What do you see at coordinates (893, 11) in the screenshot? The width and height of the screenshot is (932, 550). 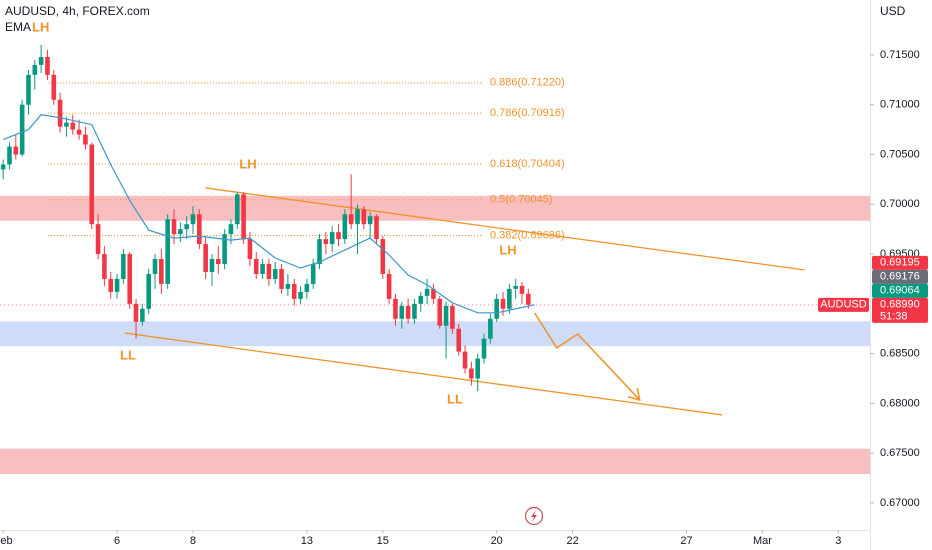 I see `currency-label: USD` at bounding box center [893, 11].